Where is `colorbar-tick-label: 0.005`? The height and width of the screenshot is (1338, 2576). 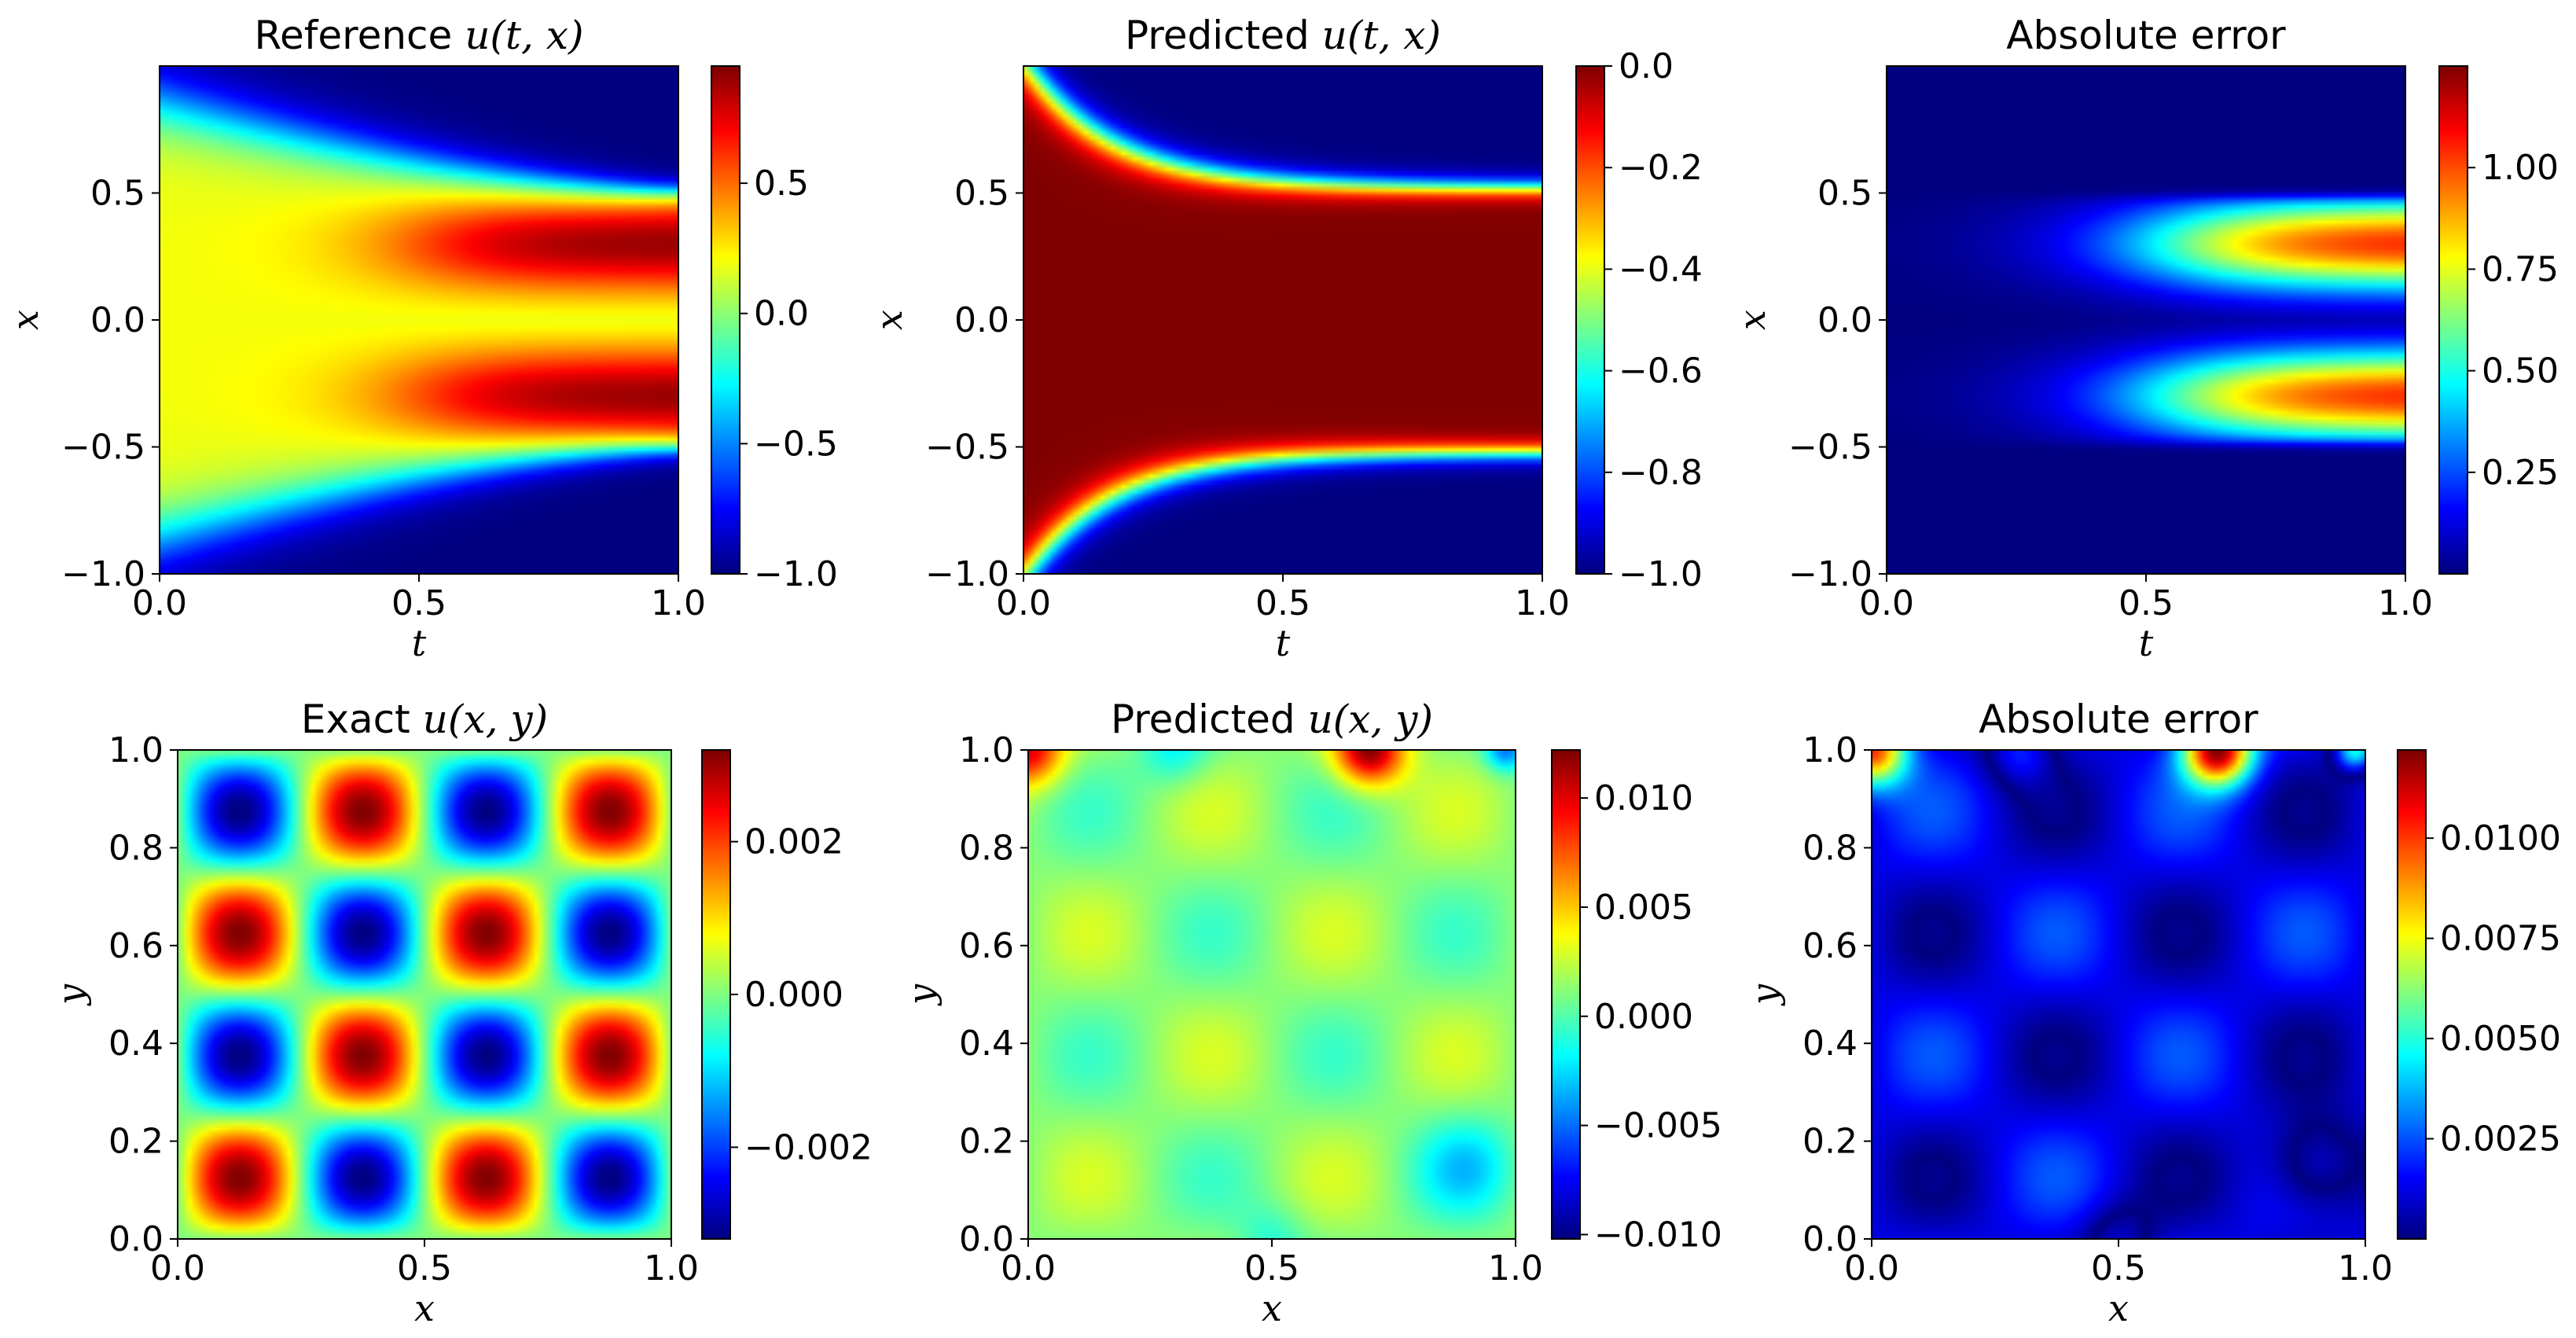
colorbar-tick-label: 0.005 is located at coordinates (1643, 908).